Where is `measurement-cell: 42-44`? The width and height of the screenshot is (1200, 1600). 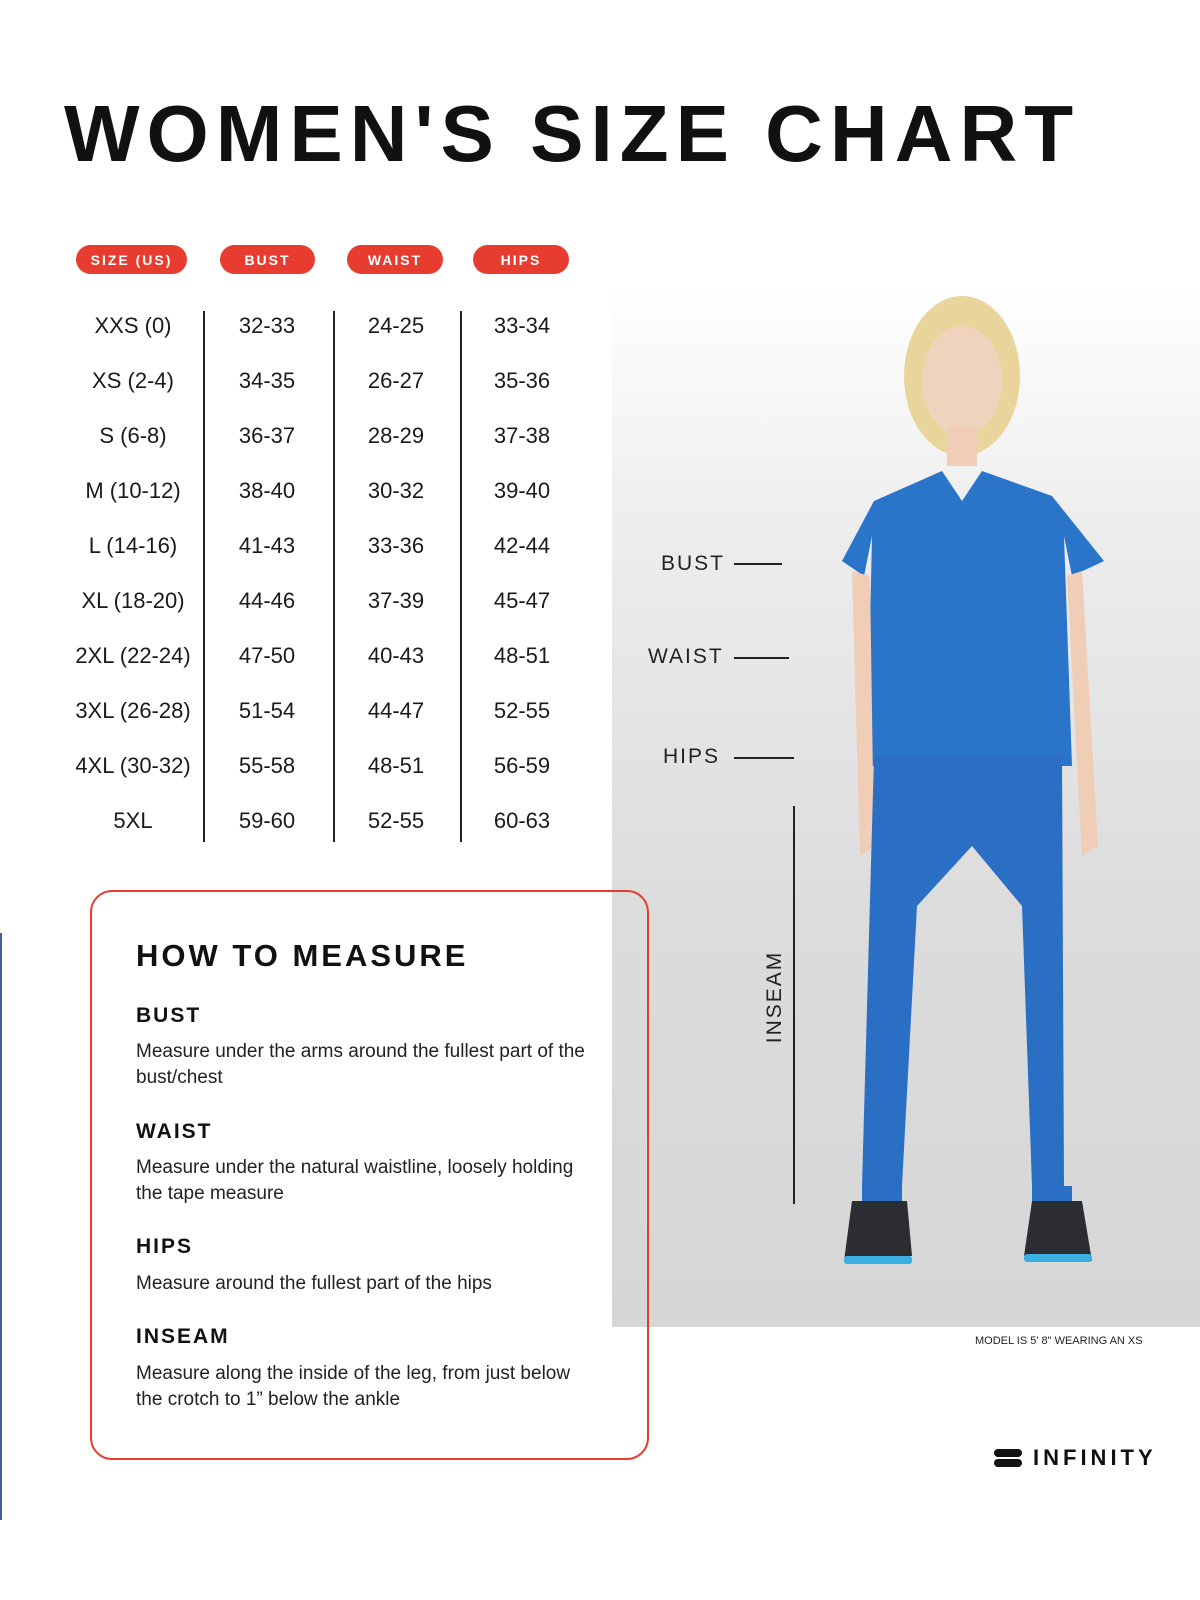 measurement-cell: 42-44 is located at coordinates (522, 545).